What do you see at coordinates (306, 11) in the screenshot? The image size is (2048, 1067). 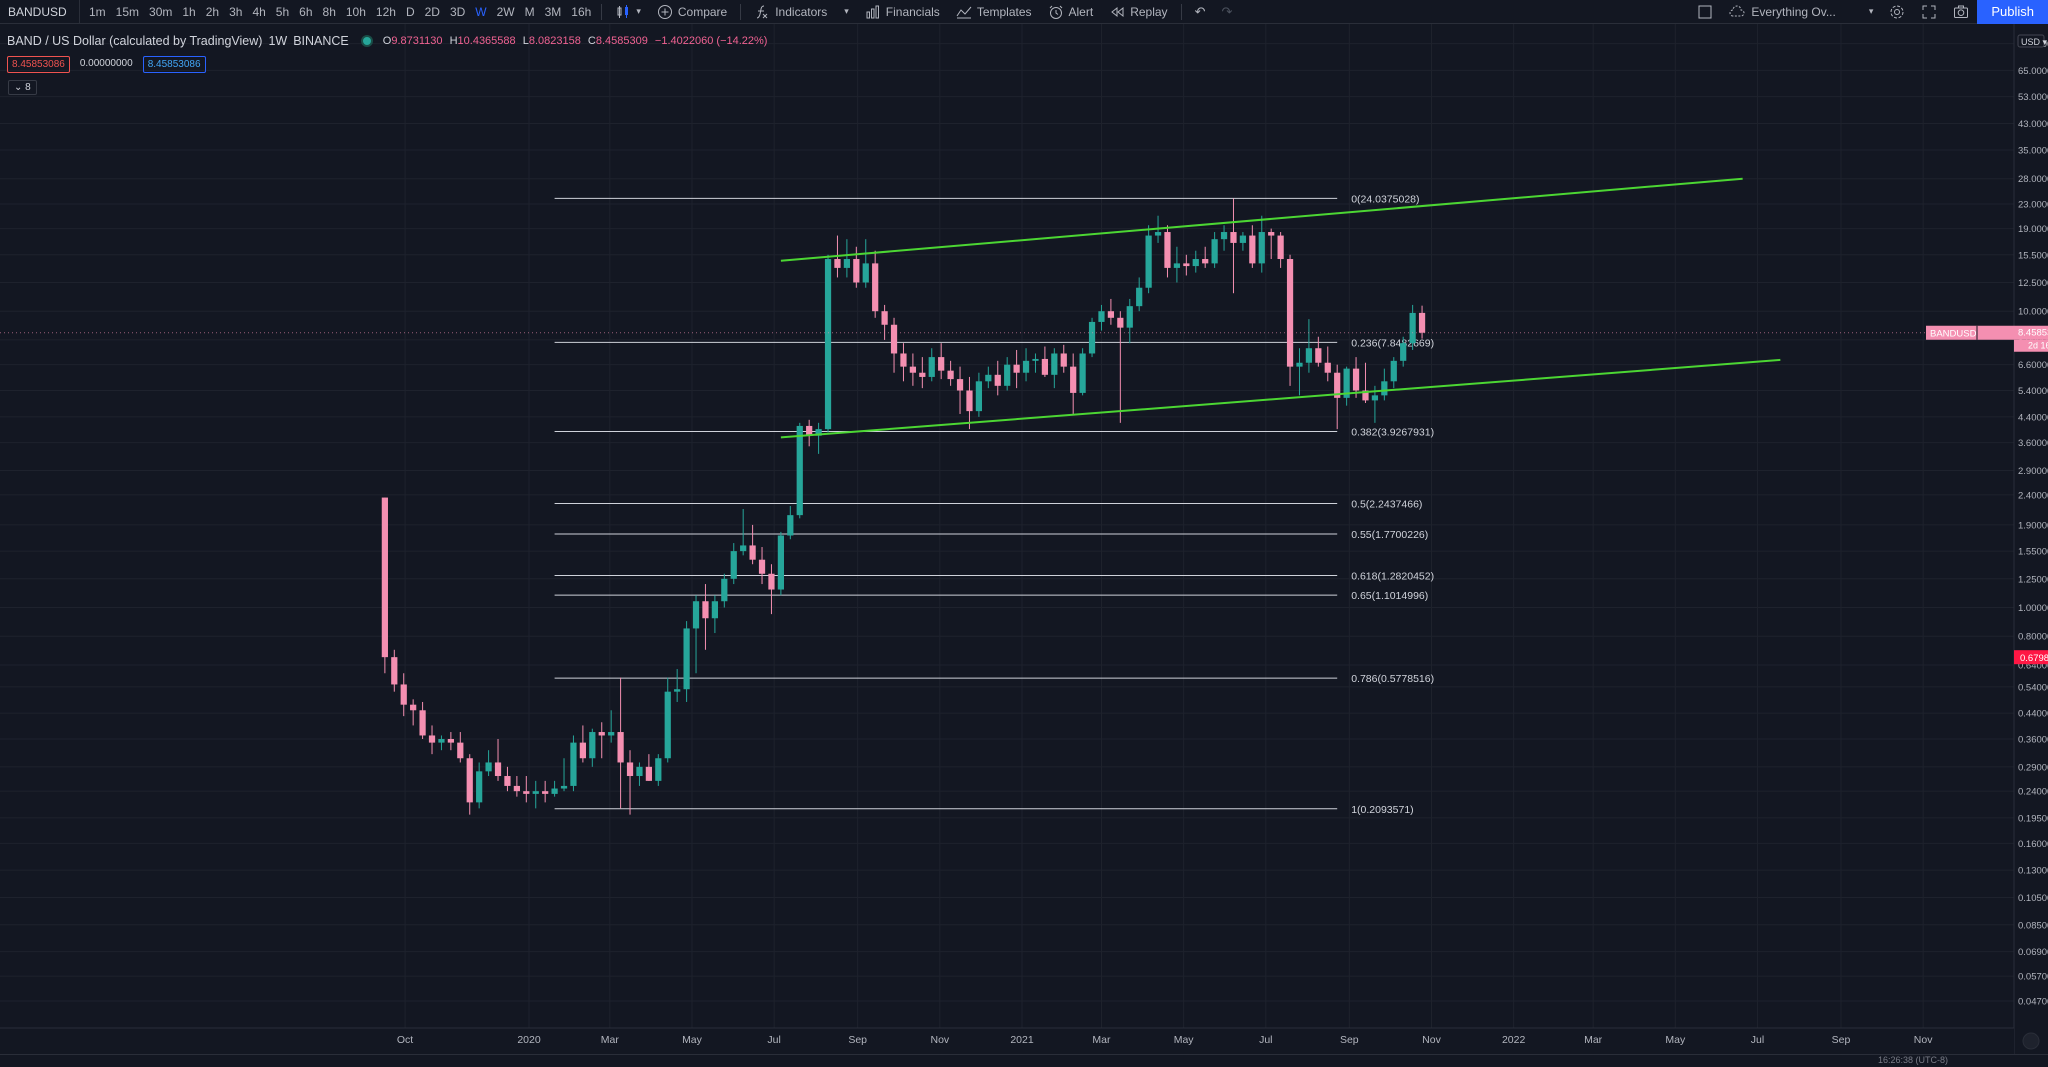 I see `timeframe-6h: 6h` at bounding box center [306, 11].